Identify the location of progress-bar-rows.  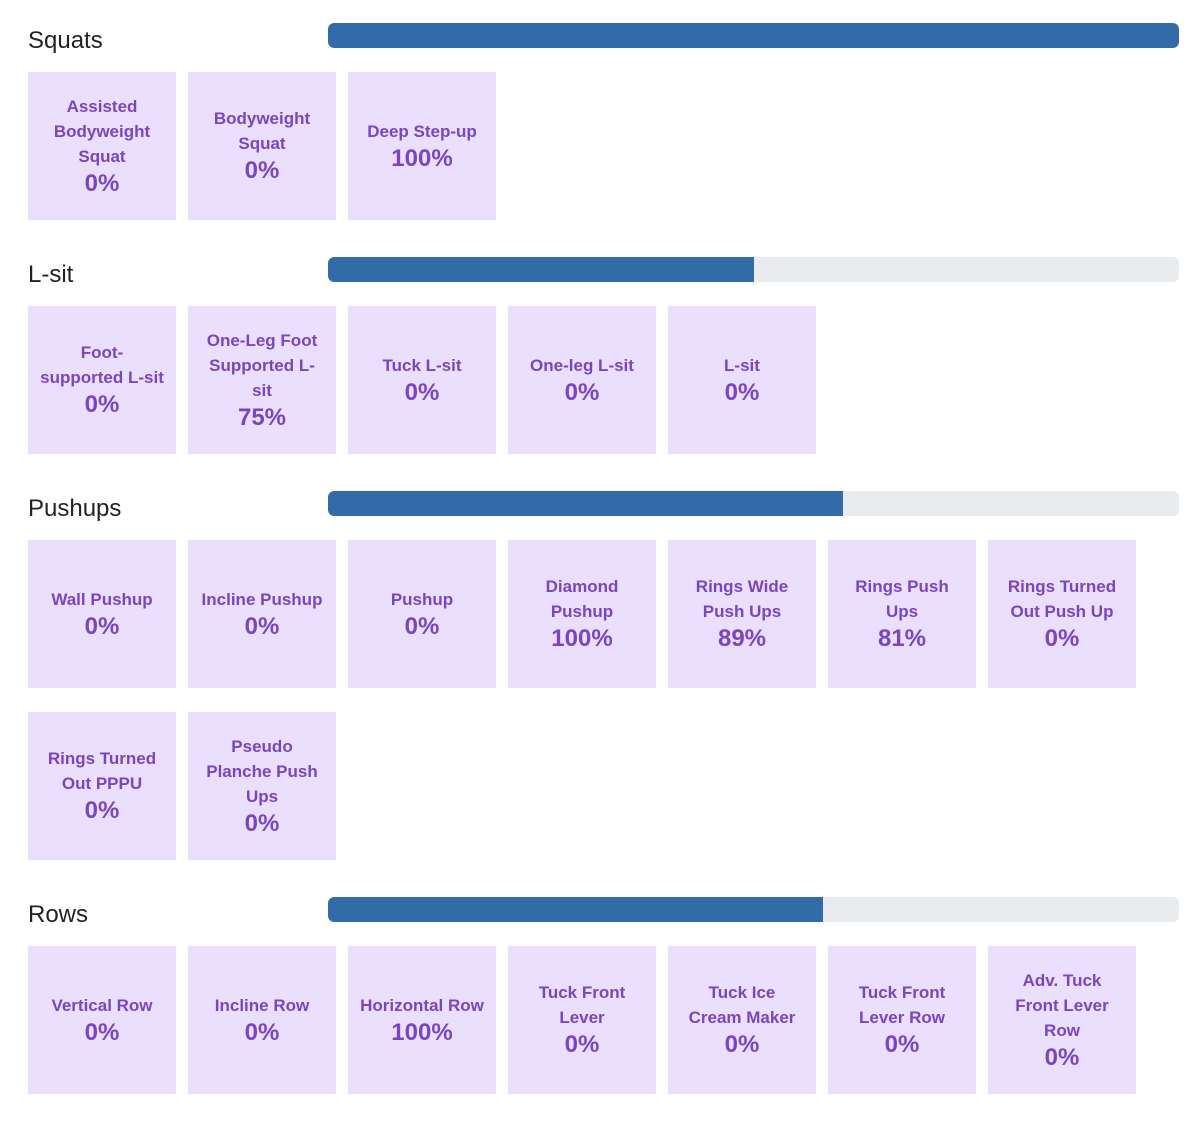
(753, 909).